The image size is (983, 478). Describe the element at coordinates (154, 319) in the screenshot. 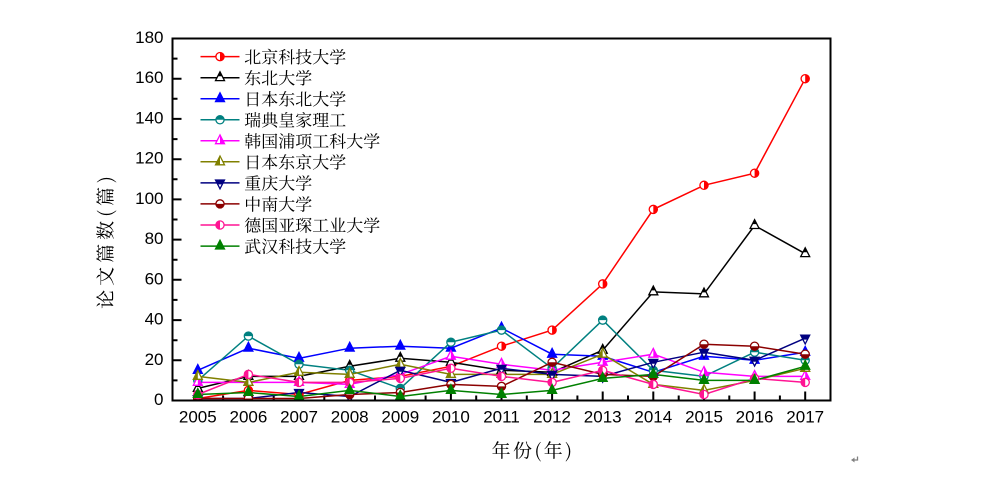

I see `svg-text: 40` at that location.